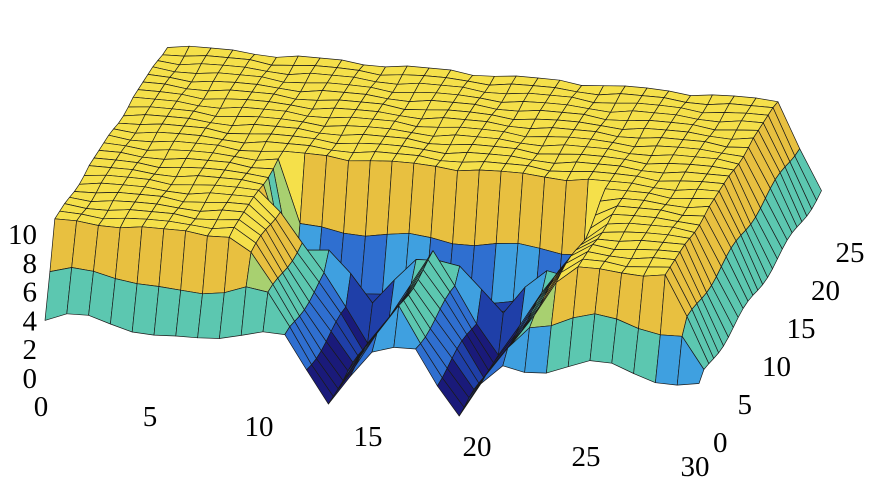  What do you see at coordinates (30, 379) in the screenshot?
I see `z-tick-label: 0` at bounding box center [30, 379].